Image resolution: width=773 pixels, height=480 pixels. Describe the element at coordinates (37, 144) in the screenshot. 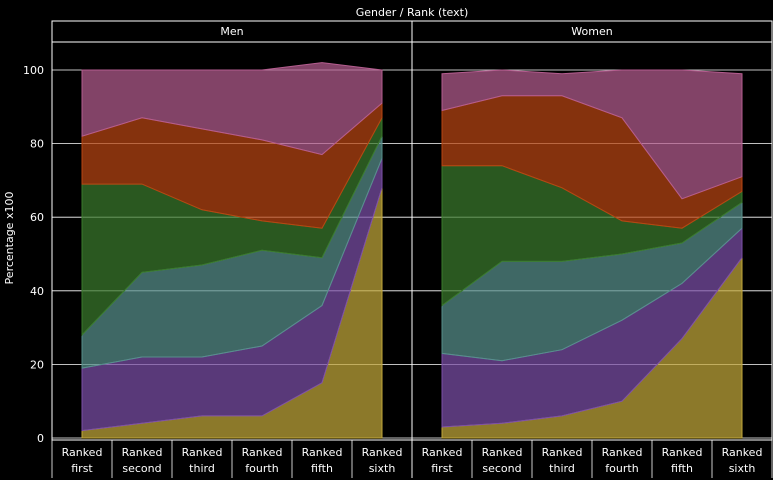

I see `y-tick-label: 80` at that location.